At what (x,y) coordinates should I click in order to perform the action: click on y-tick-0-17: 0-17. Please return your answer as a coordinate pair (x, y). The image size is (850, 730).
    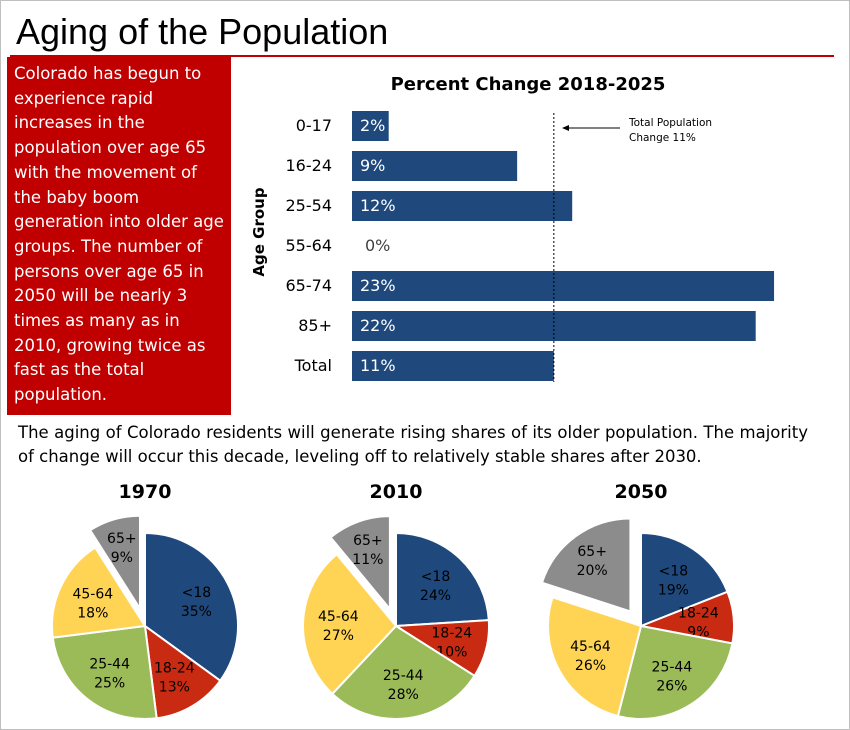
    Looking at the image, I should click on (314, 125).